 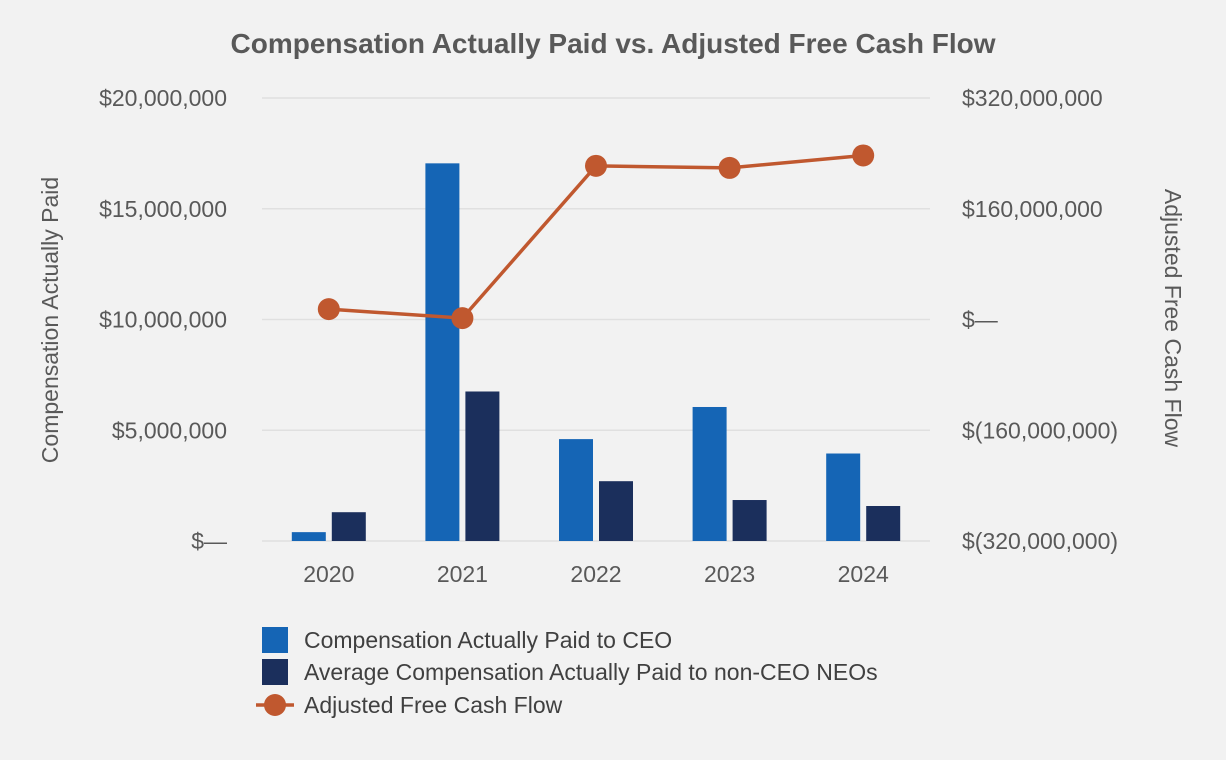 I want to click on x-tick-label: 2023, so click(x=729, y=574).